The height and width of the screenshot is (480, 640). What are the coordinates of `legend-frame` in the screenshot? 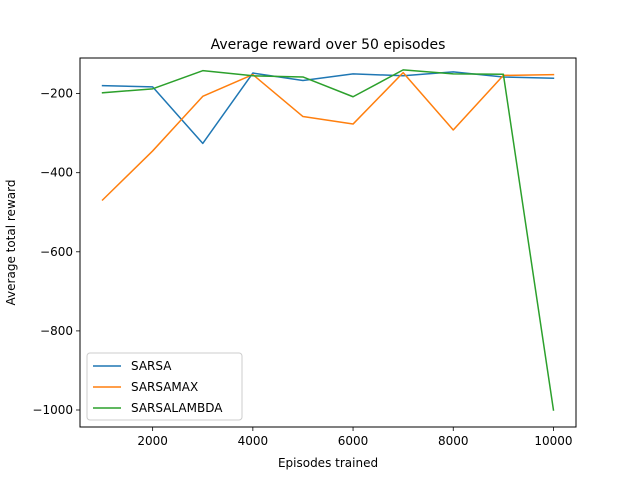 It's located at (164, 386).